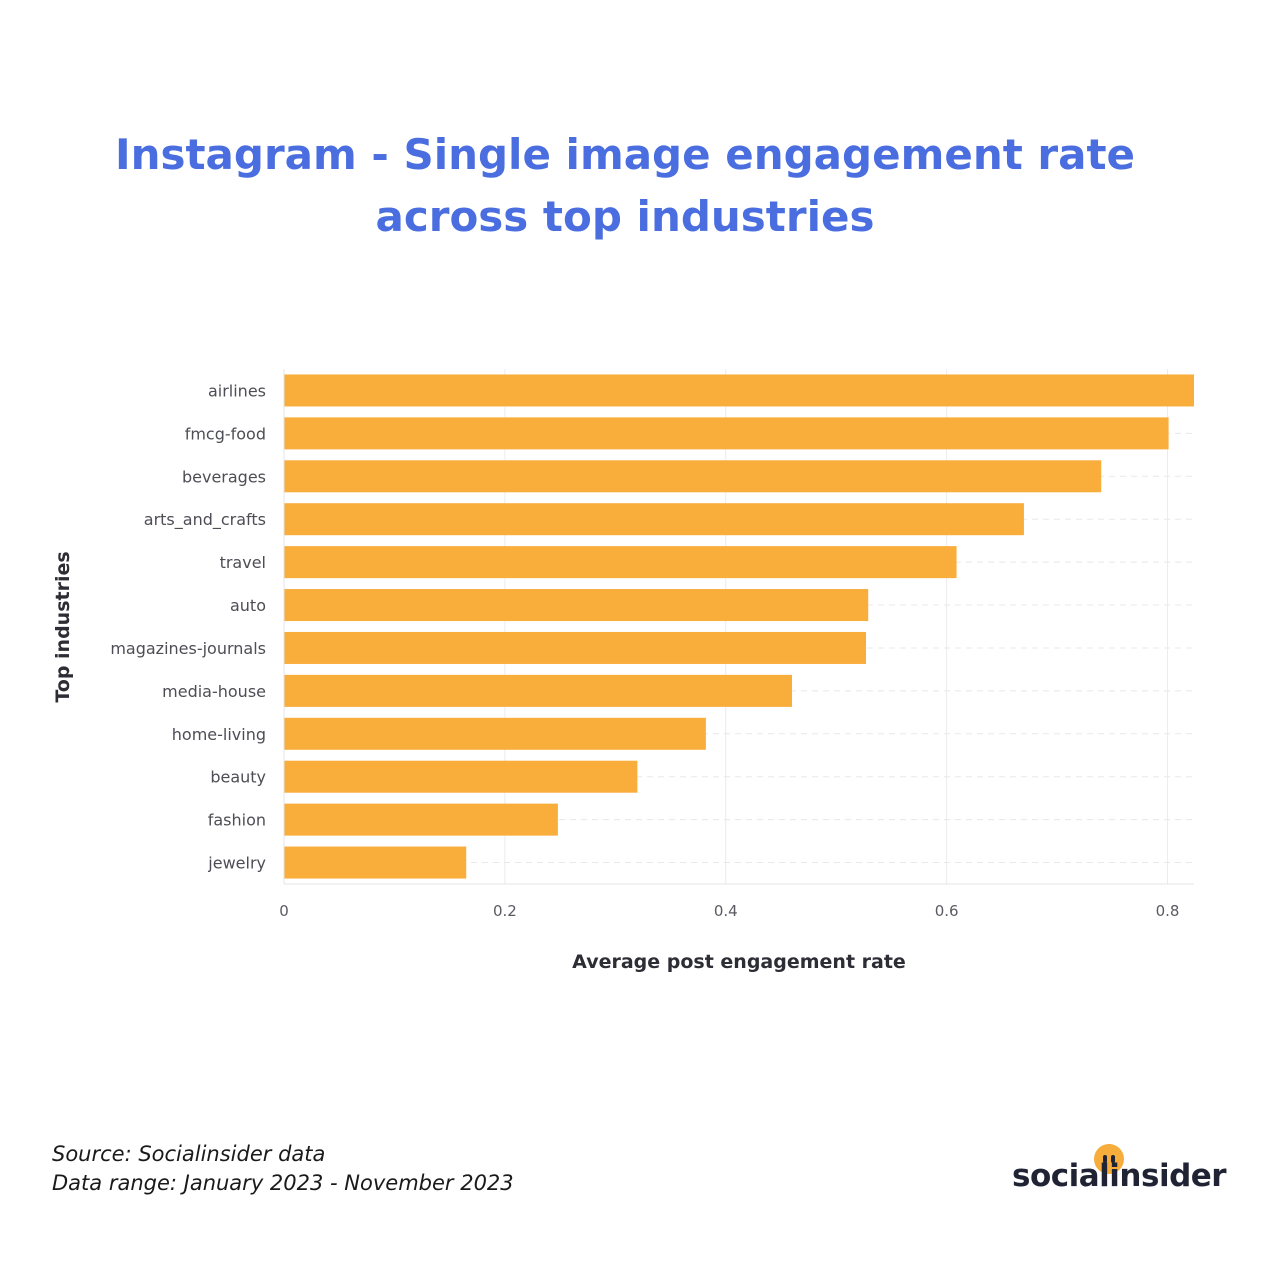  What do you see at coordinates (375, 862) in the screenshot?
I see `bar-jewelry` at bounding box center [375, 862].